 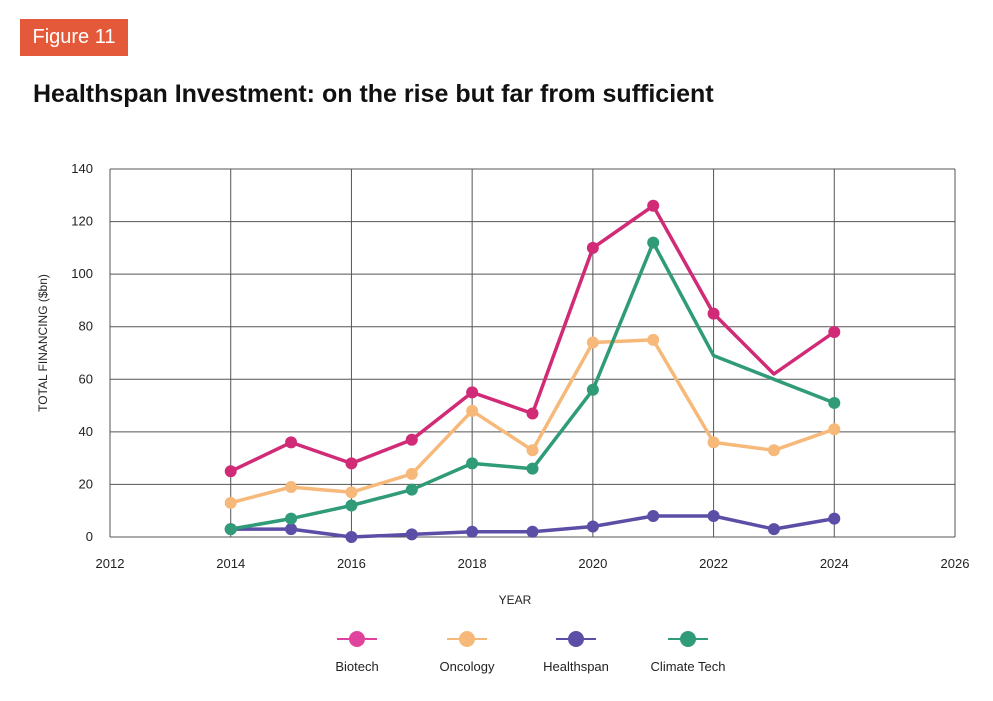 I want to click on data-point-biotech-2018, so click(x=472, y=392).